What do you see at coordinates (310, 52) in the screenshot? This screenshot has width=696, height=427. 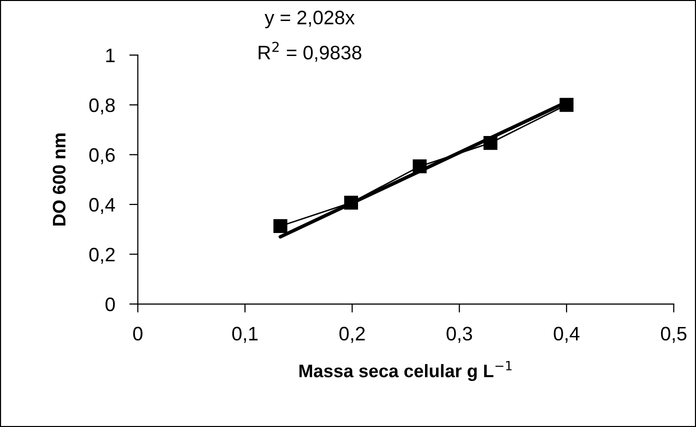 I see `annotation: R$^{2}$ = 0,9838` at bounding box center [310, 52].